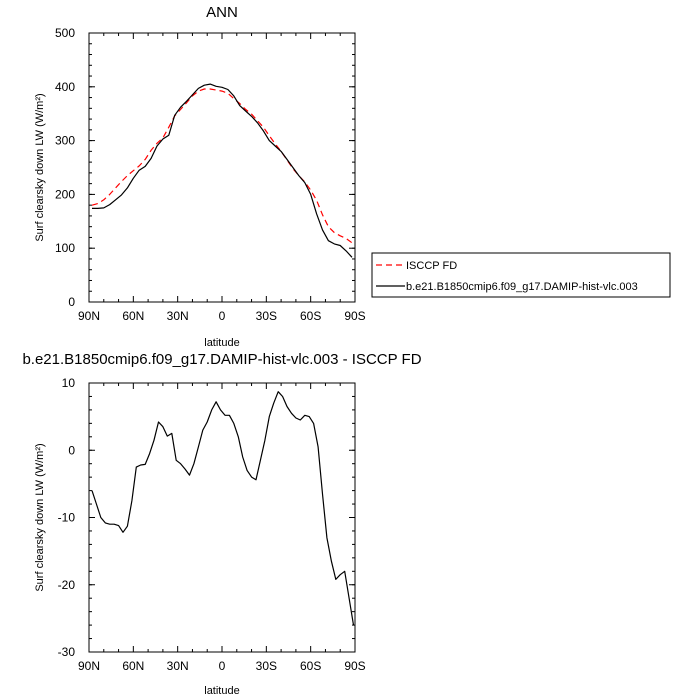 This screenshot has width=700, height=700. I want to click on legend-box, so click(521, 275).